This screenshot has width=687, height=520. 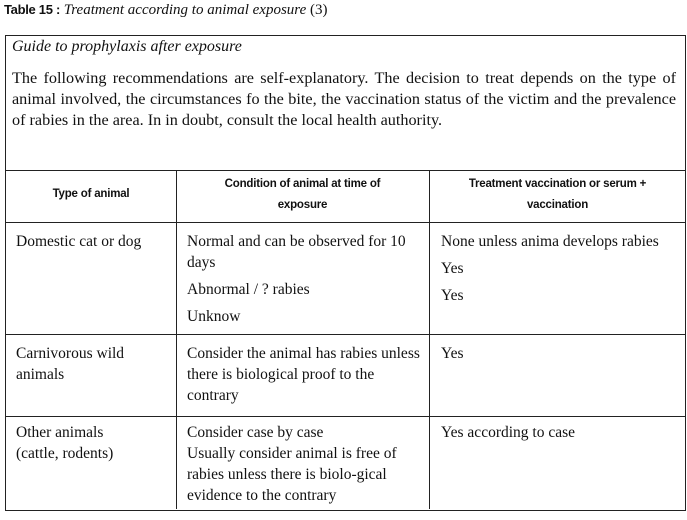 I want to click on caption-label: Table 15 :, so click(x=32, y=9).